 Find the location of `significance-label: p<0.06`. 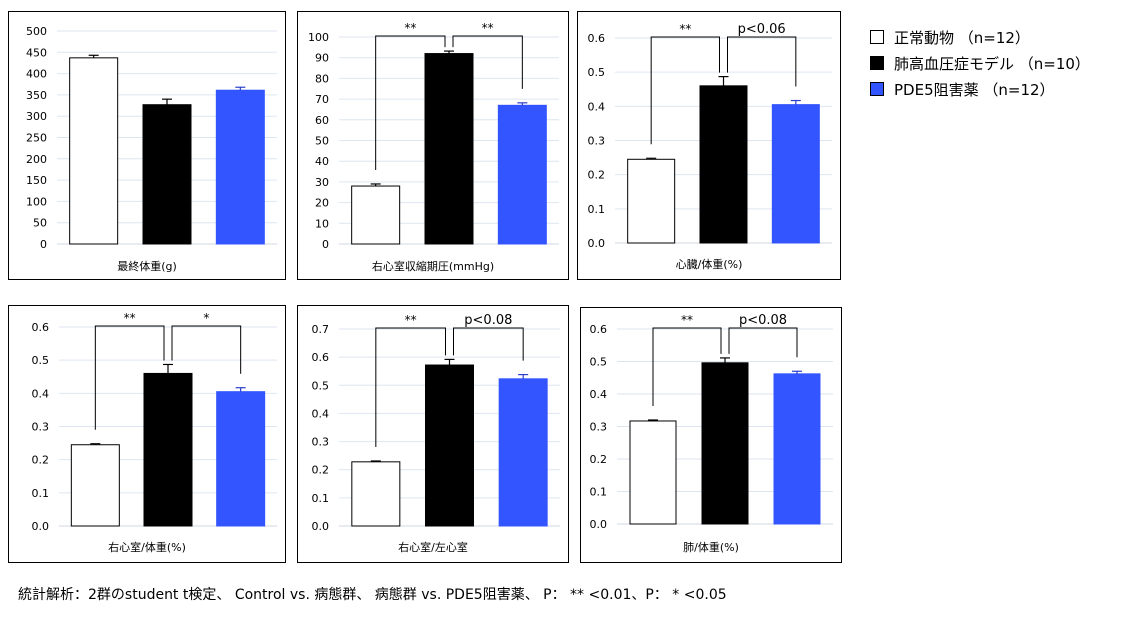

significance-label: p<0.06 is located at coordinates (762, 29).